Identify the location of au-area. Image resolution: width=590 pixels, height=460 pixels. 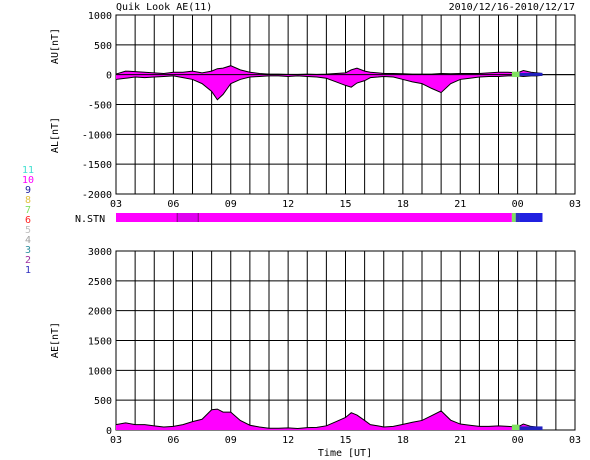
(329, 70).